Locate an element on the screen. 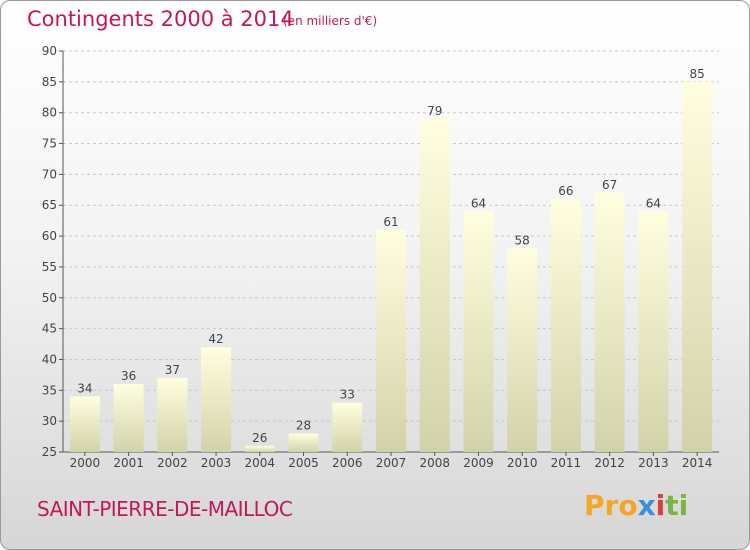 The height and width of the screenshot is (550, 750). bar-2002 is located at coordinates (172, 414).